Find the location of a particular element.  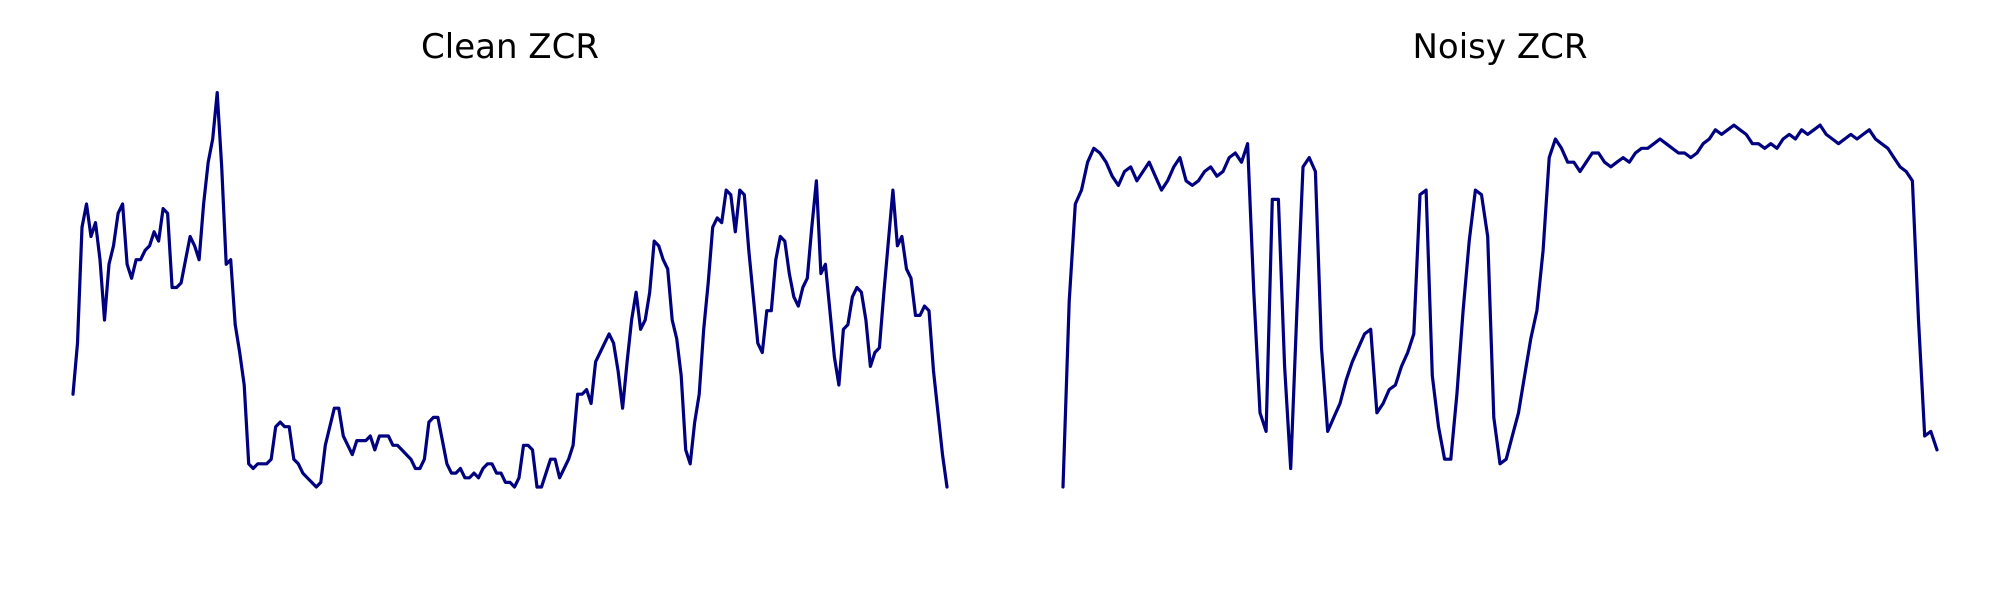

noisy-zcr-title: Noisy ZCR is located at coordinates (1500, 47).